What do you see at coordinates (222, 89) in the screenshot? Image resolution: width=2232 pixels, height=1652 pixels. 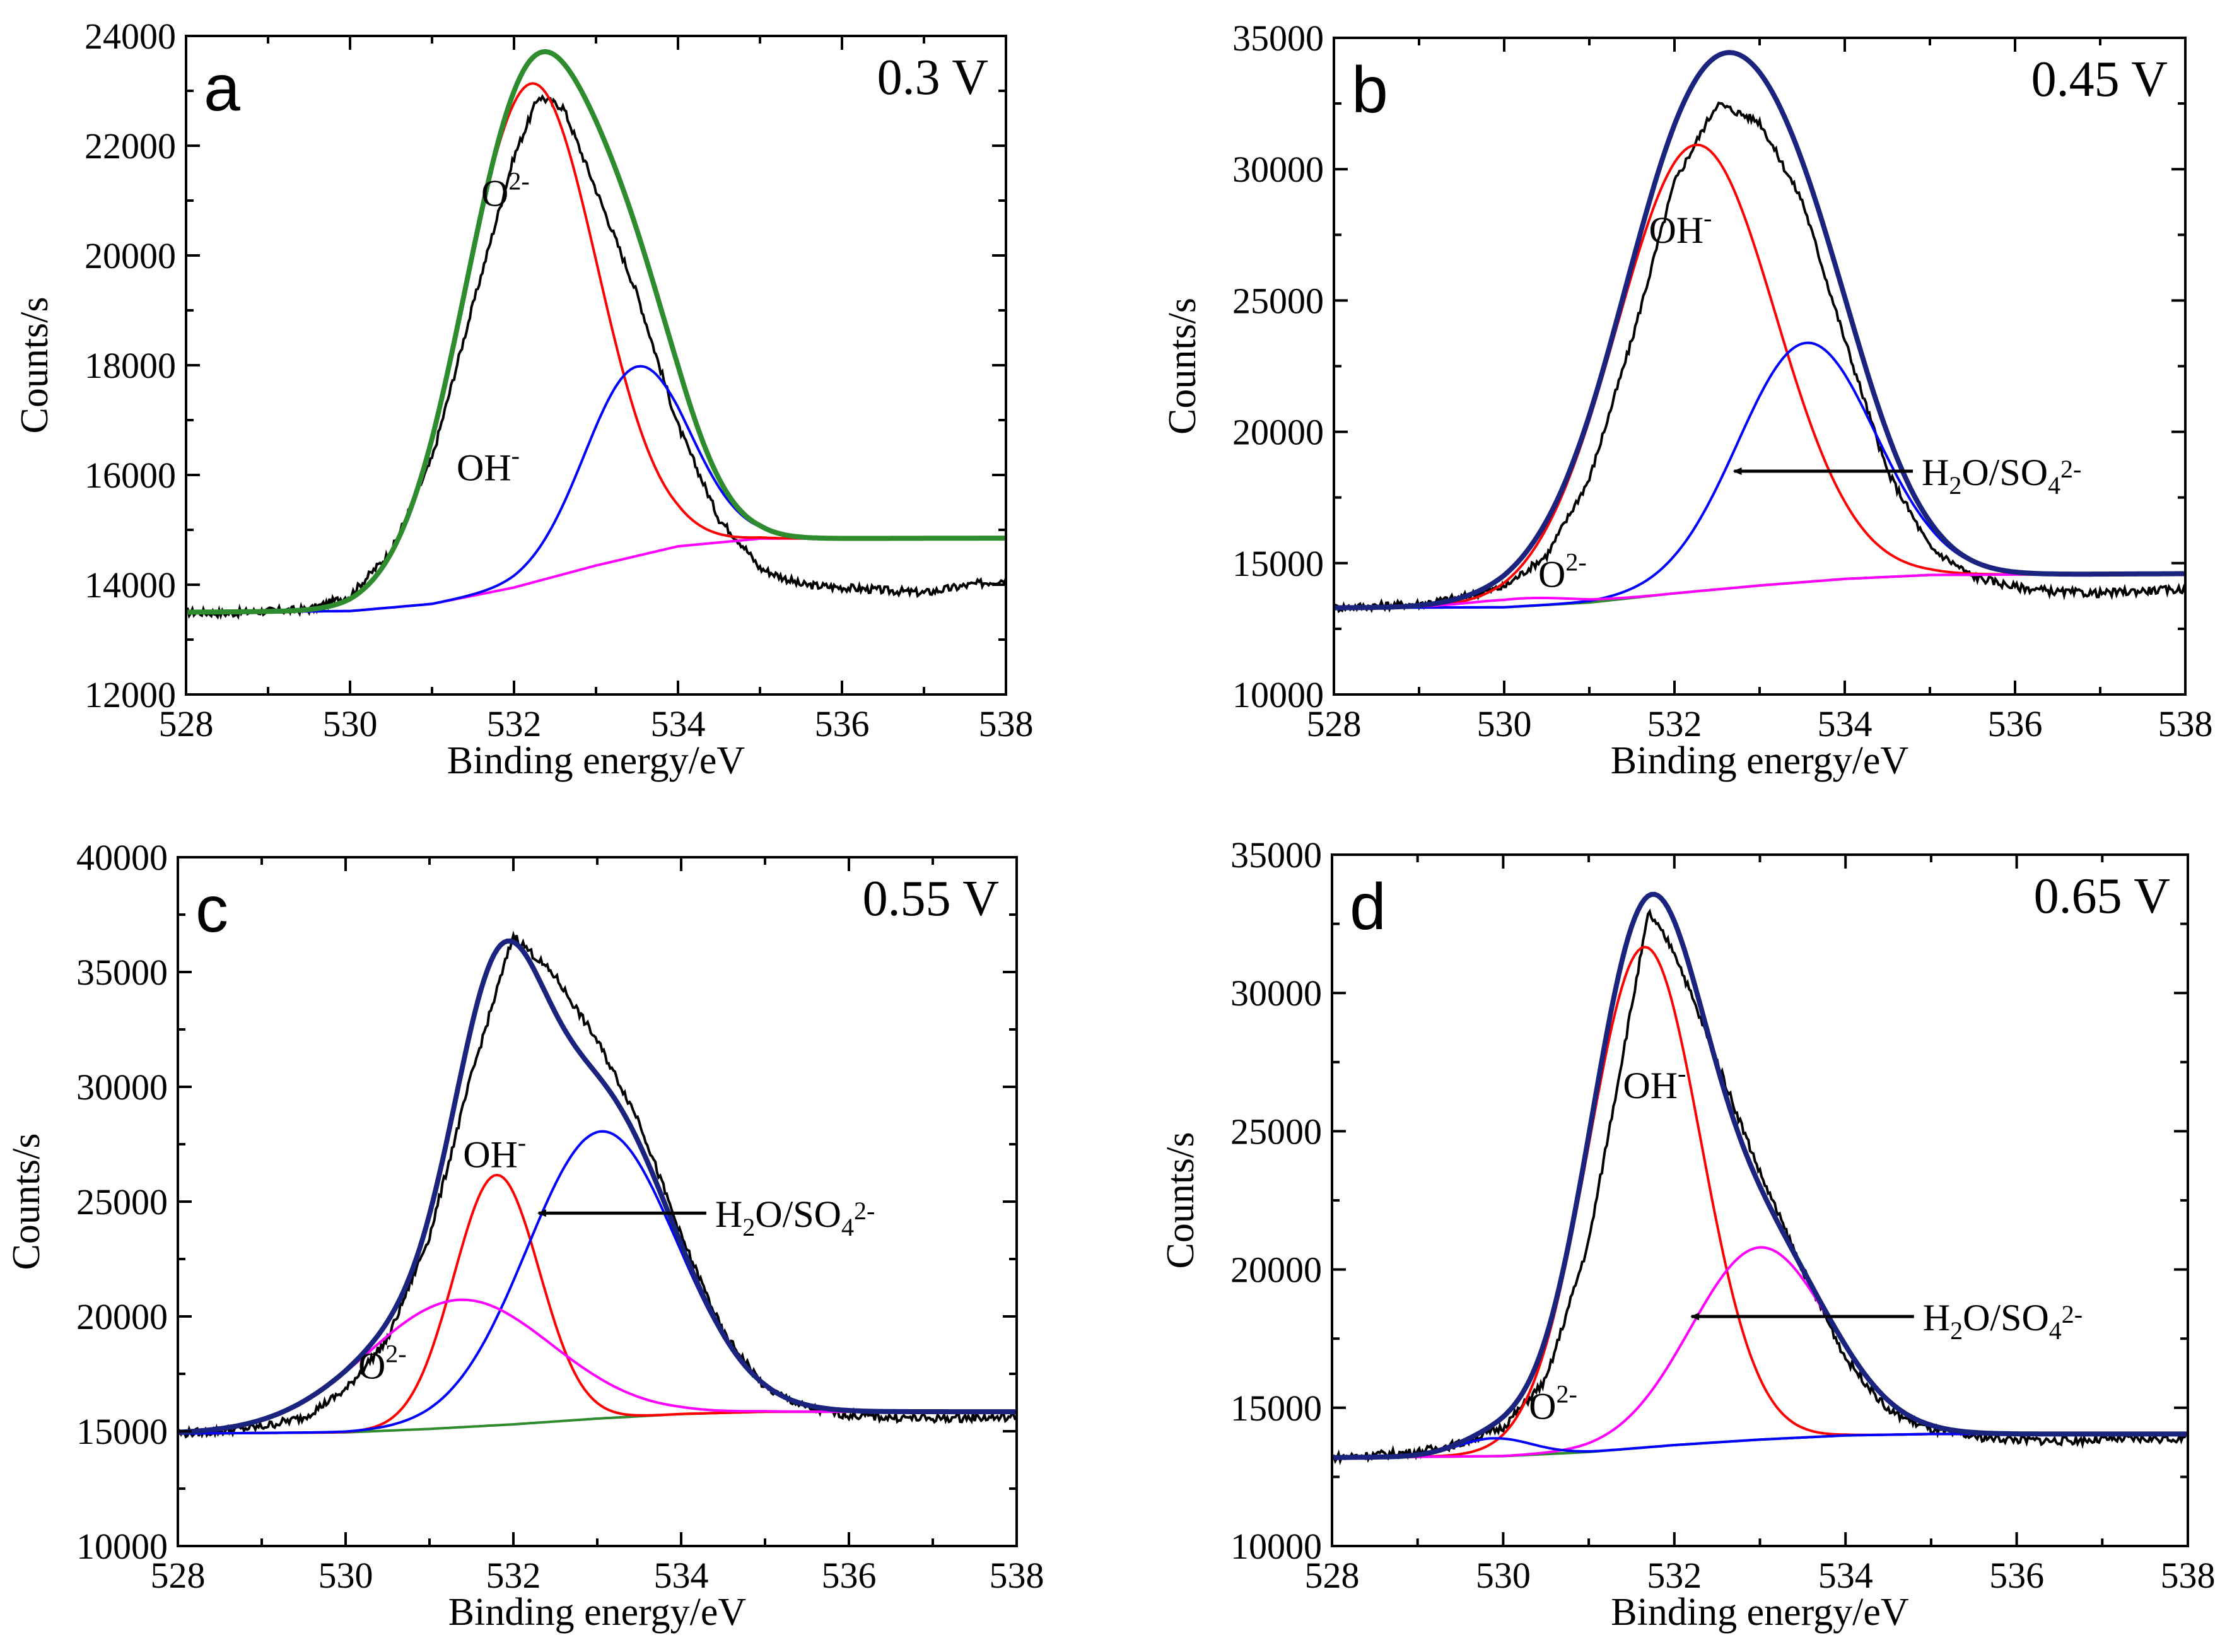 I see `panel-letter: a` at bounding box center [222, 89].